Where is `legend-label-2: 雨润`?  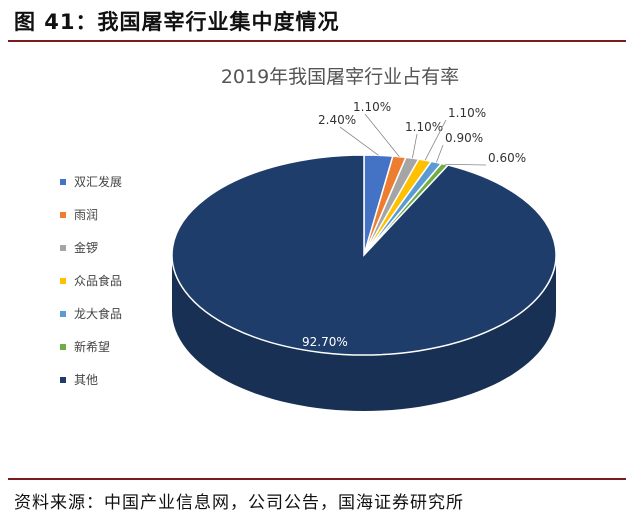 legend-label-2: 雨润 is located at coordinates (86, 215).